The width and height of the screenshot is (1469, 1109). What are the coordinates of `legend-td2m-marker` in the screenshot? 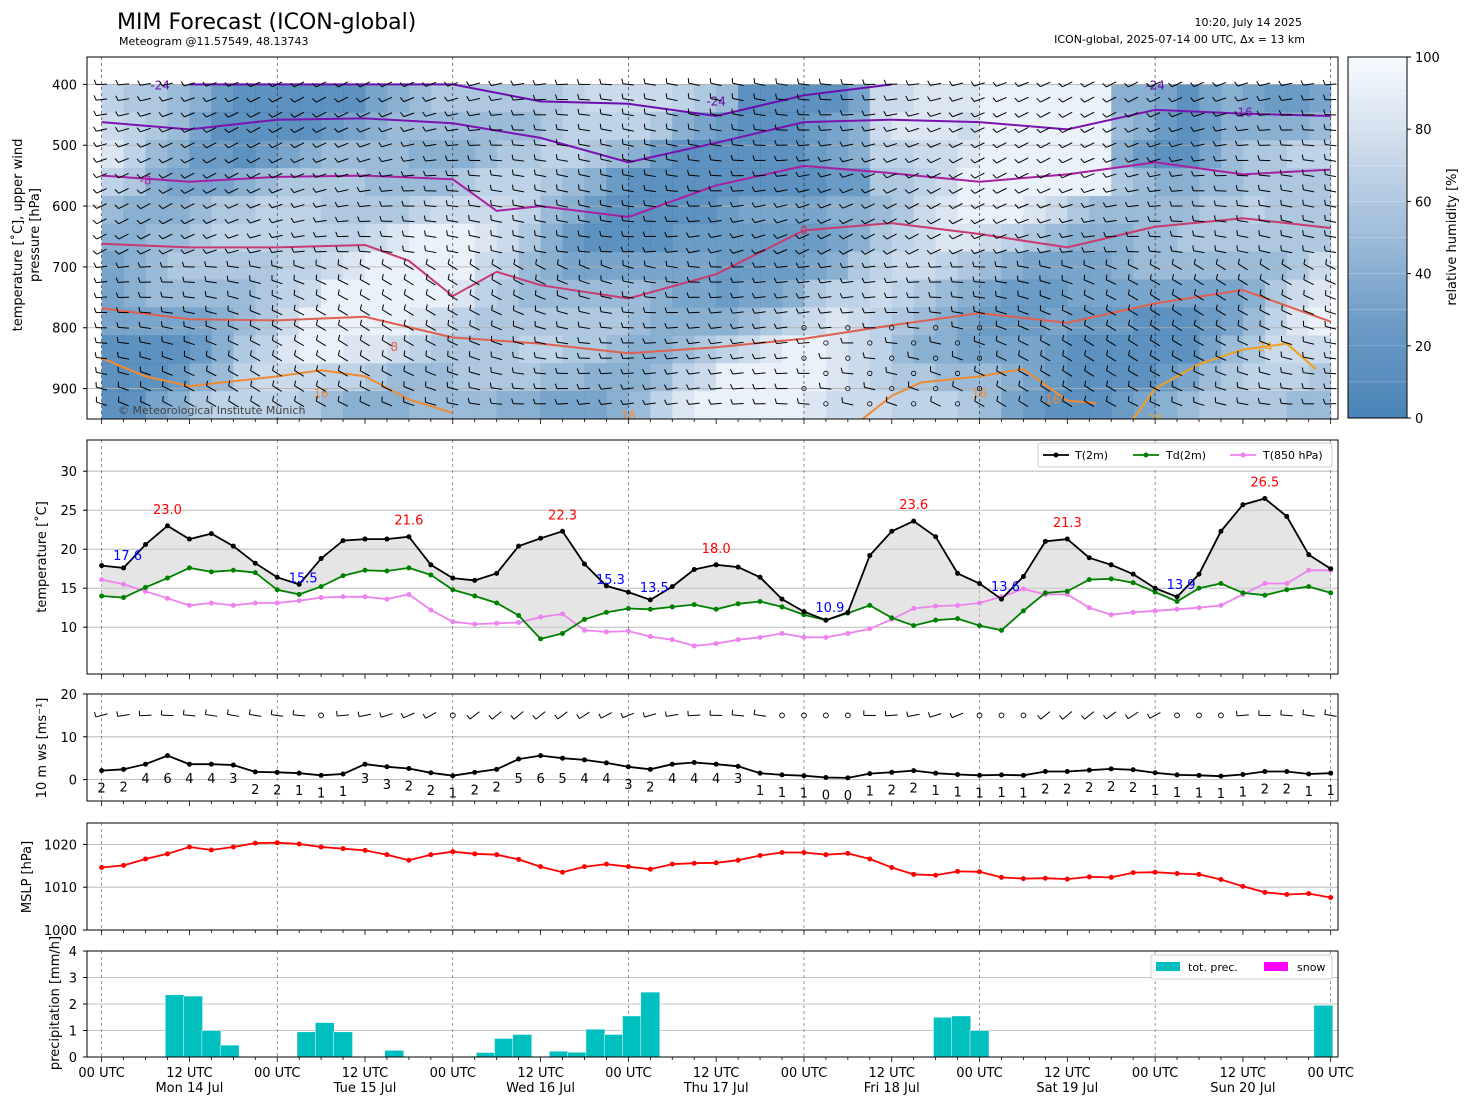 It's located at (1146, 455).